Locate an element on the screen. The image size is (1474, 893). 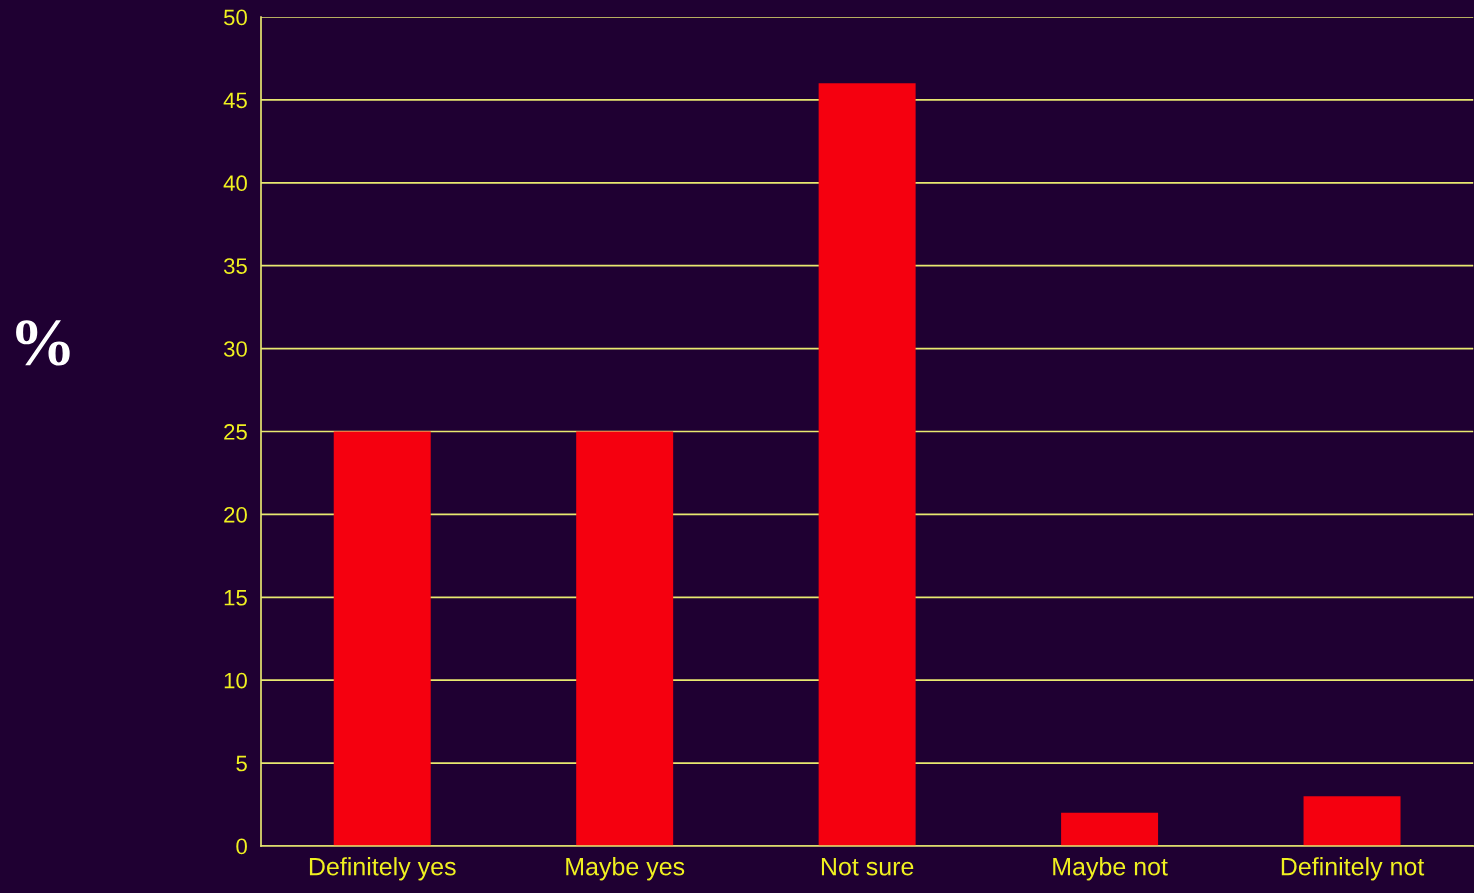
y-tick-label: 10 is located at coordinates (235, 680).